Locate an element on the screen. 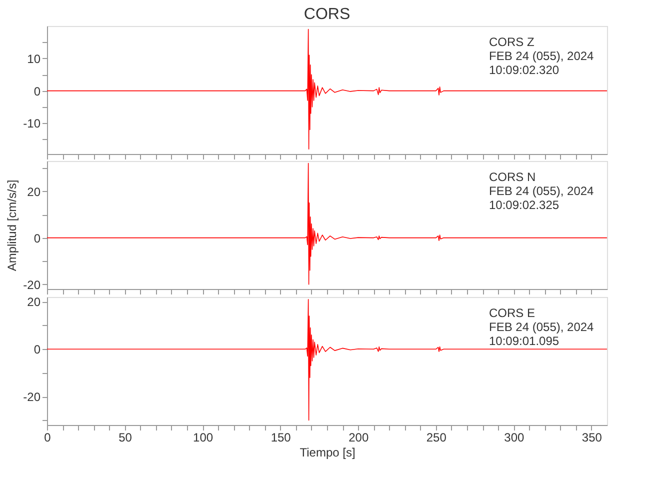 The height and width of the screenshot is (500, 650). y-tick-label: 10 is located at coordinates (34, 59).